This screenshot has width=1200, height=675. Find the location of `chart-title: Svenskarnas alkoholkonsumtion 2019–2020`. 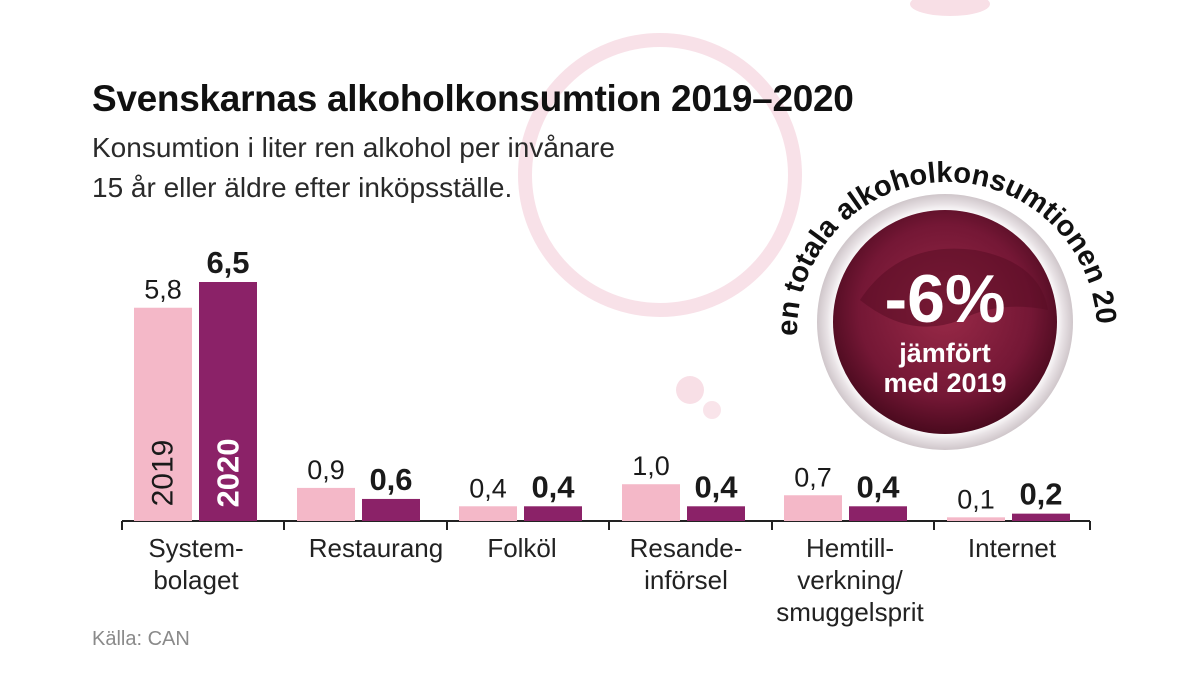

chart-title: Svenskarnas alkoholkonsumtion 2019–2020 is located at coordinates (473, 98).